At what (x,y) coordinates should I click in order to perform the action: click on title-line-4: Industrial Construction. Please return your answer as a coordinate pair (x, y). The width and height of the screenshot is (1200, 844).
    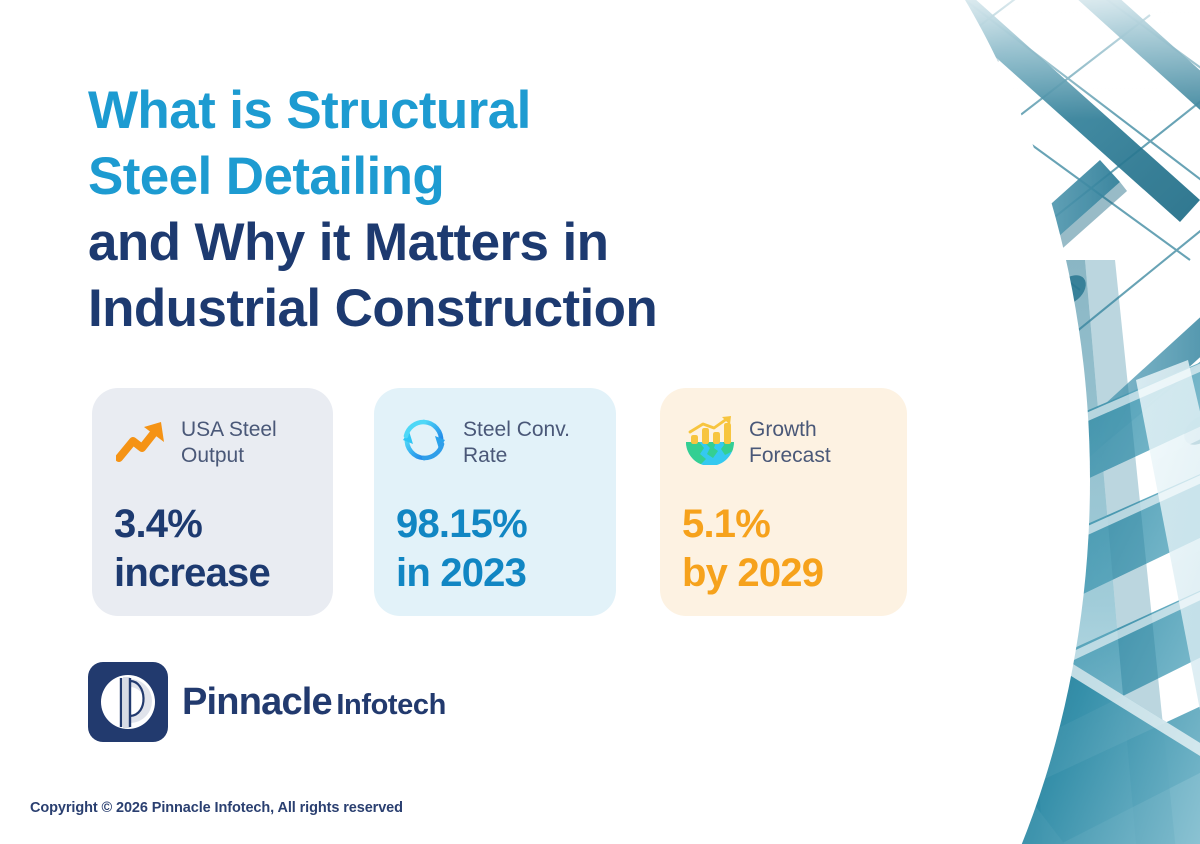
    Looking at the image, I should click on (373, 308).